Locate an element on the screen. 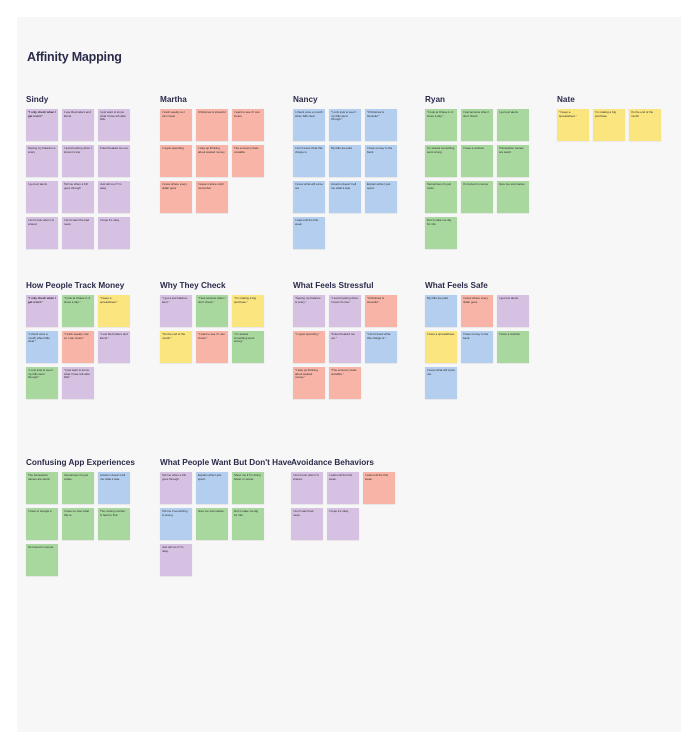 This screenshot has width=697, height=749. sticky-note: I have no clue what this is. is located at coordinates (78, 524).